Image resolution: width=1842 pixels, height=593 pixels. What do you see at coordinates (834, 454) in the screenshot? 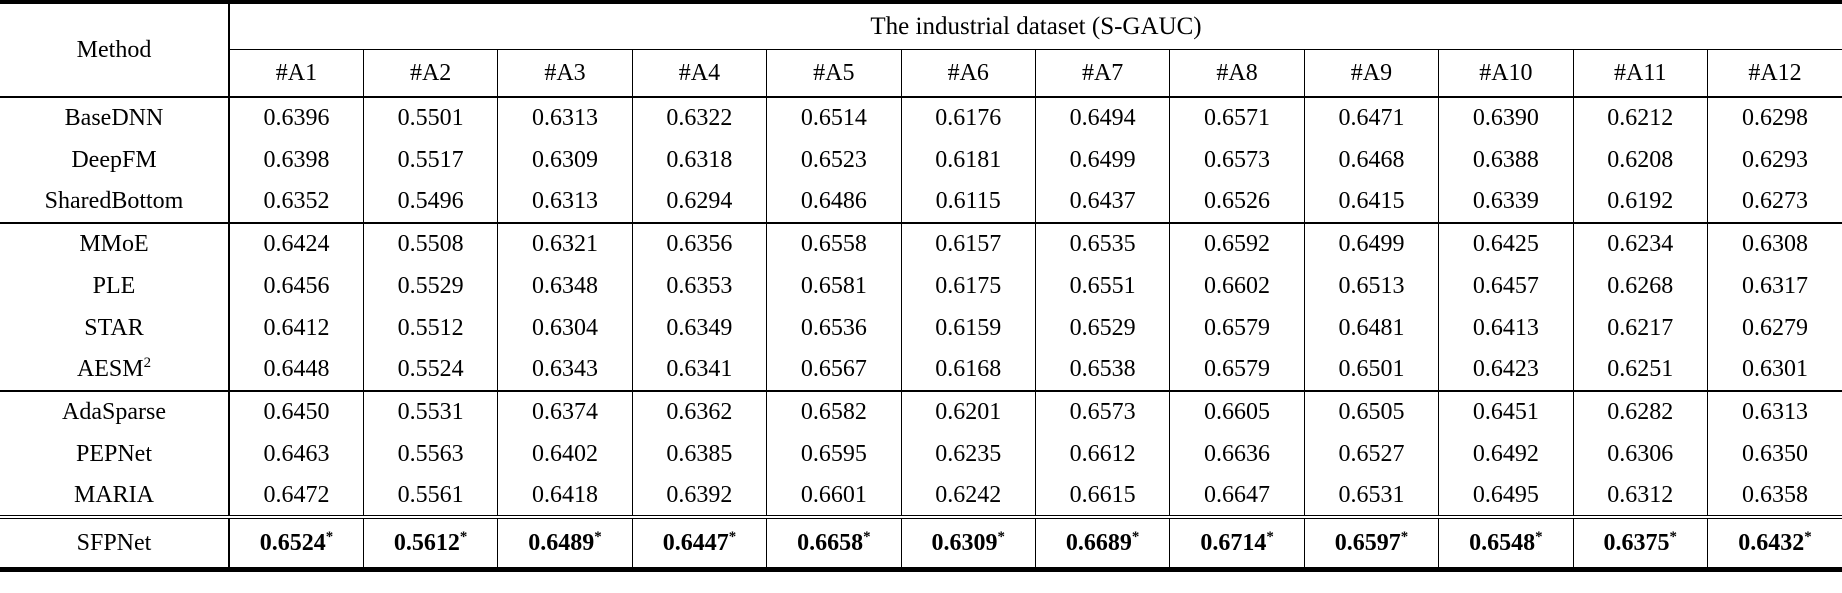
I see `value-cell: 0.6595` at bounding box center [834, 454].